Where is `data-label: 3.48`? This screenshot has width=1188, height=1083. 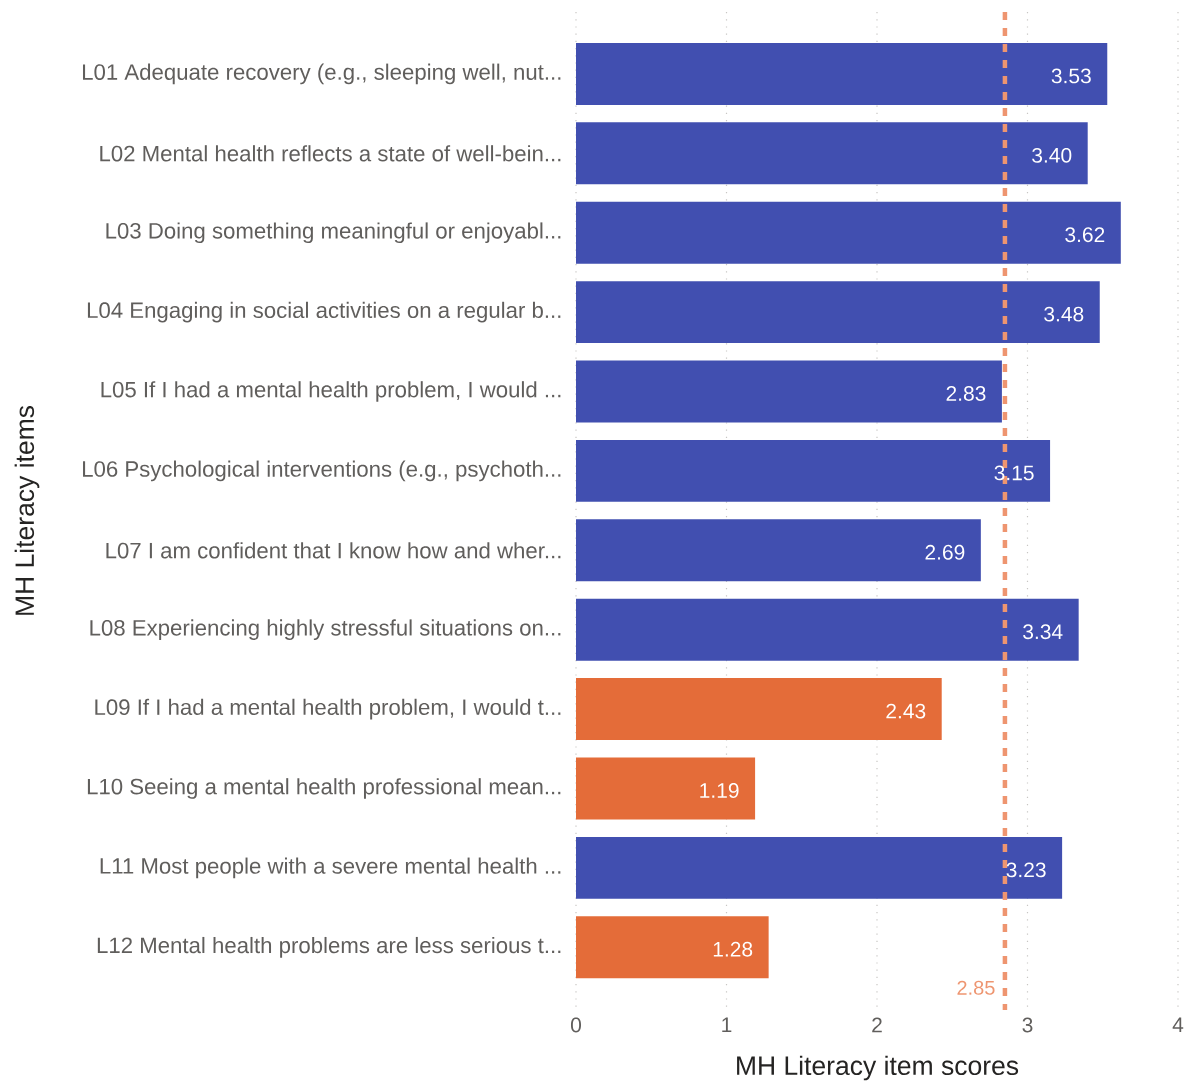 data-label: 3.48 is located at coordinates (1064, 314).